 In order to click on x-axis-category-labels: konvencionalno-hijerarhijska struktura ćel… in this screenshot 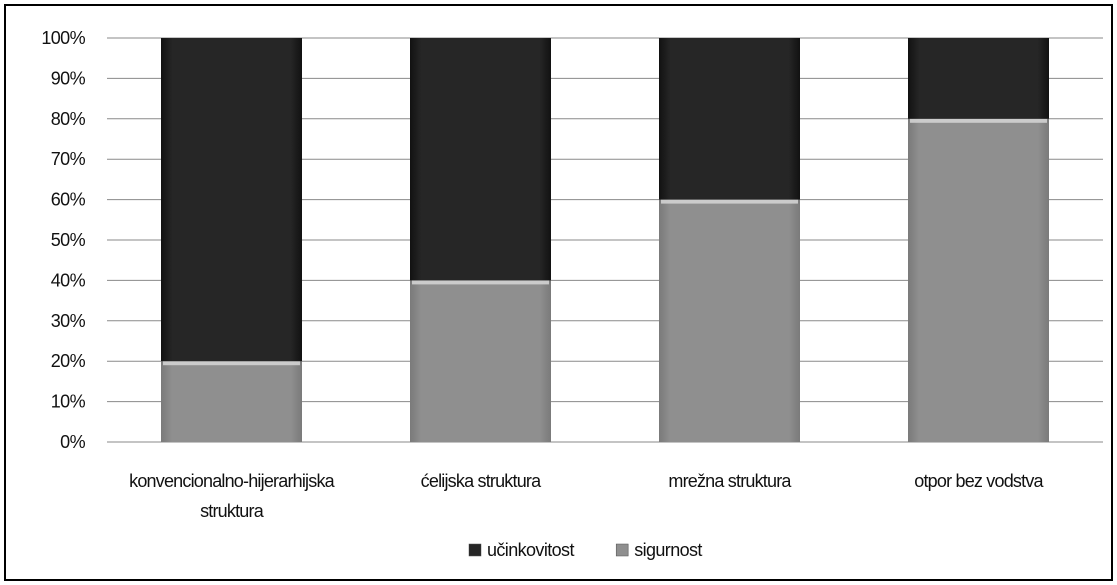, I will do `click(587, 496)`.